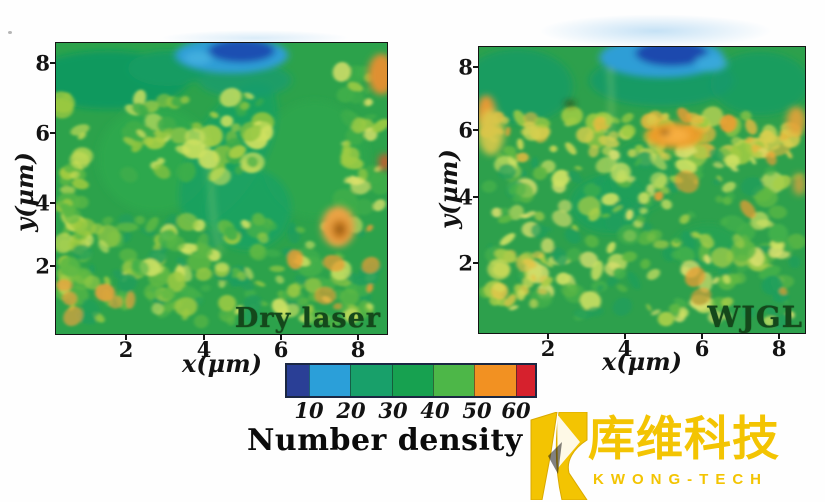 This screenshot has height=502, width=825. Describe the element at coordinates (642, 361) in the screenshot. I see `x-axis-label-right: x(μm)` at that location.